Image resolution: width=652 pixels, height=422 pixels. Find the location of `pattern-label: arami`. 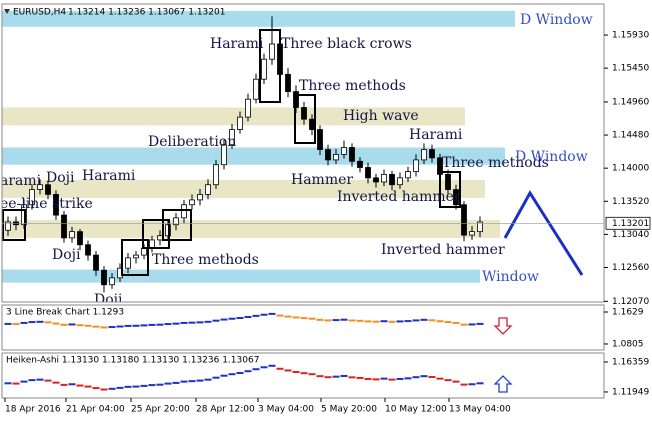

pattern-label: arami is located at coordinates (21, 181).